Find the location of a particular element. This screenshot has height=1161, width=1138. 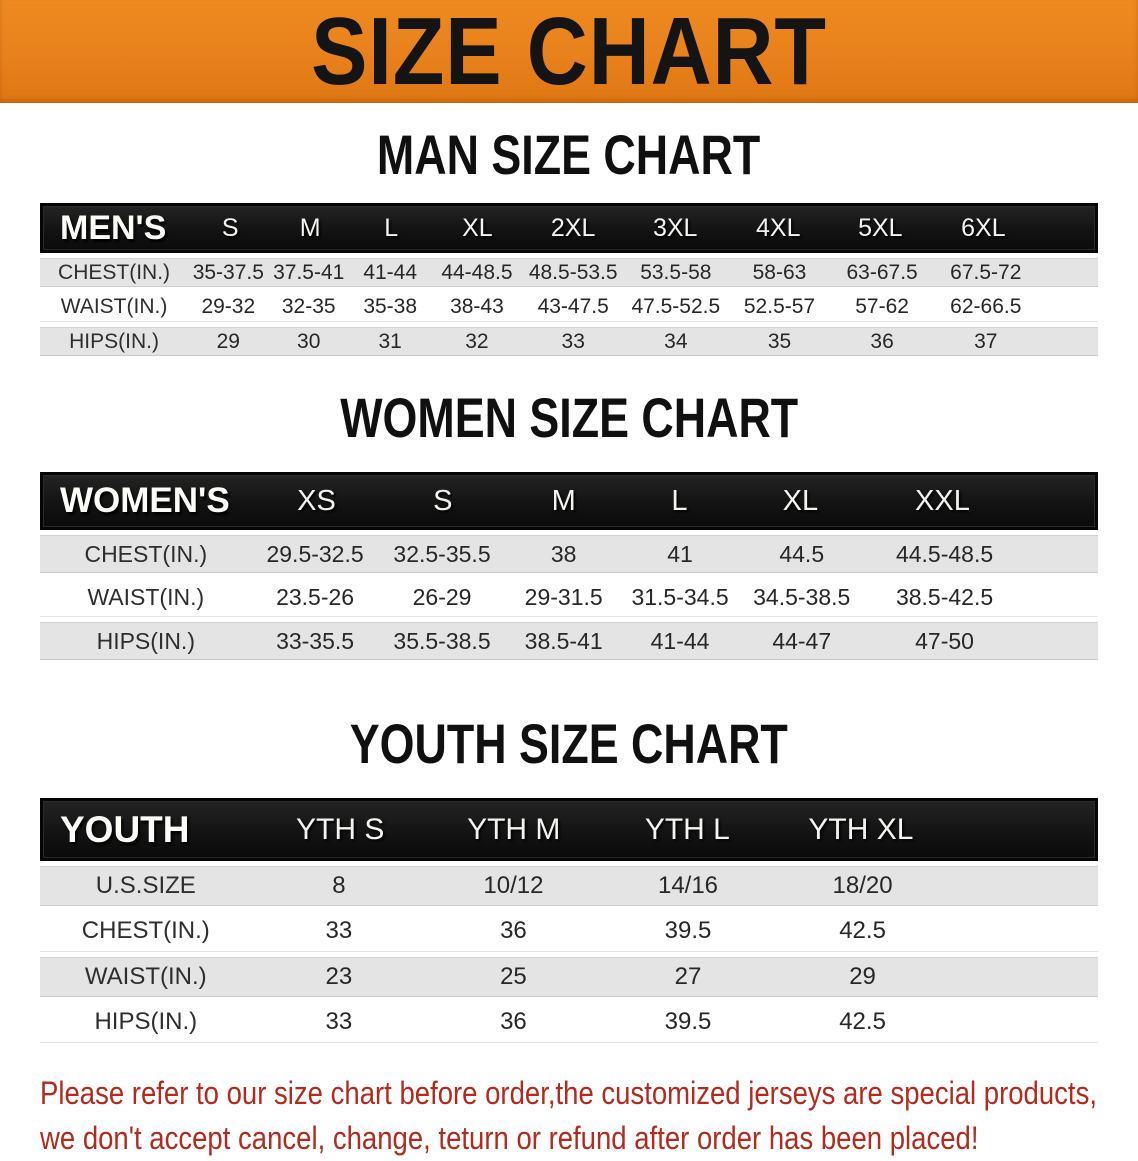

section-heading-wrap: YOUTH SIZE CHART is located at coordinates (569, 744).